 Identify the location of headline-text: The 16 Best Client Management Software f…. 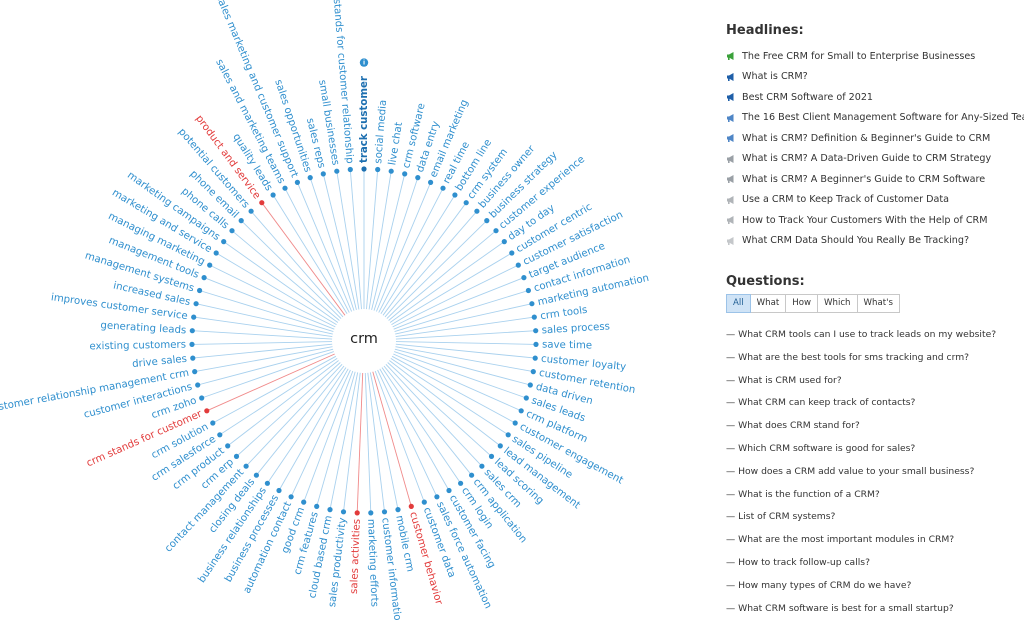
(883, 118).